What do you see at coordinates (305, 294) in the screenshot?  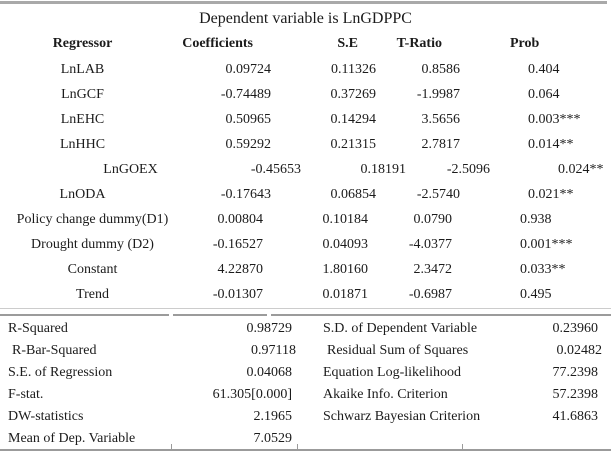 I see `table-row: Trend -0.01307 0.01871 -0.6987 0.495` at bounding box center [305, 294].